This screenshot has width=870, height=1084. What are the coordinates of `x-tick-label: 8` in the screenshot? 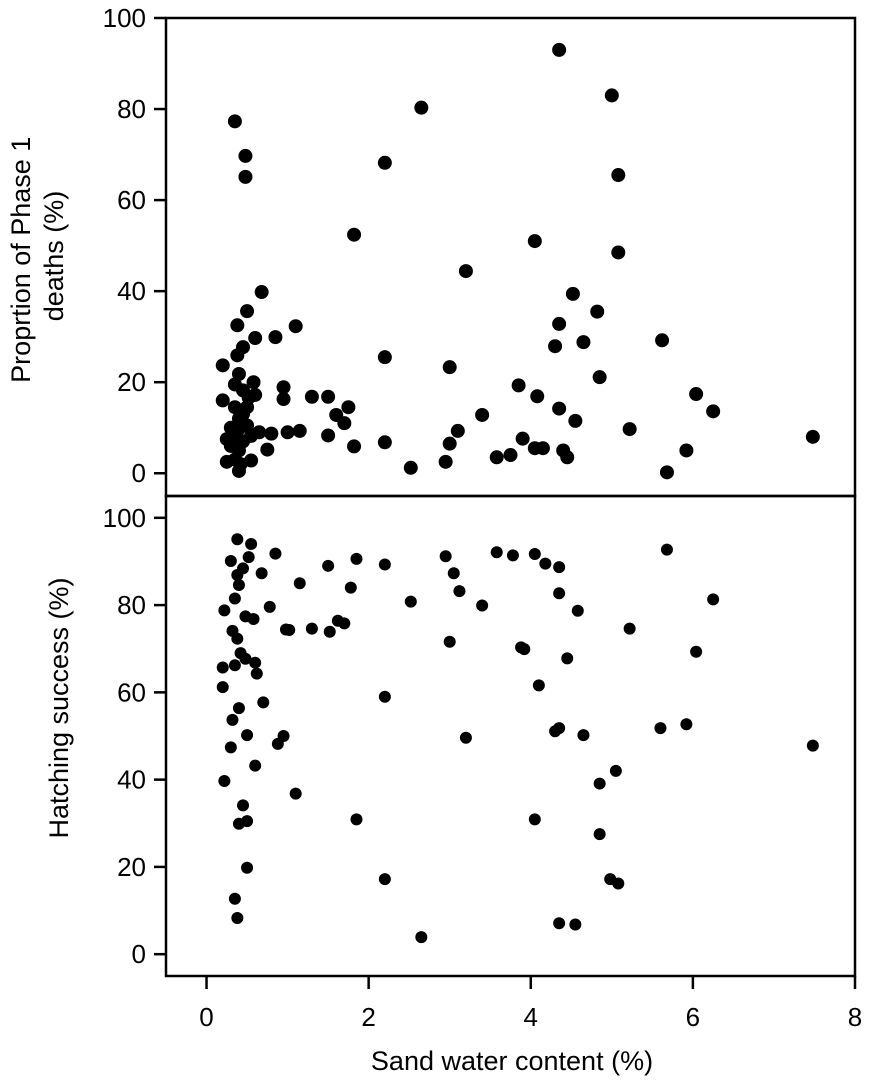 It's located at (855, 1017).